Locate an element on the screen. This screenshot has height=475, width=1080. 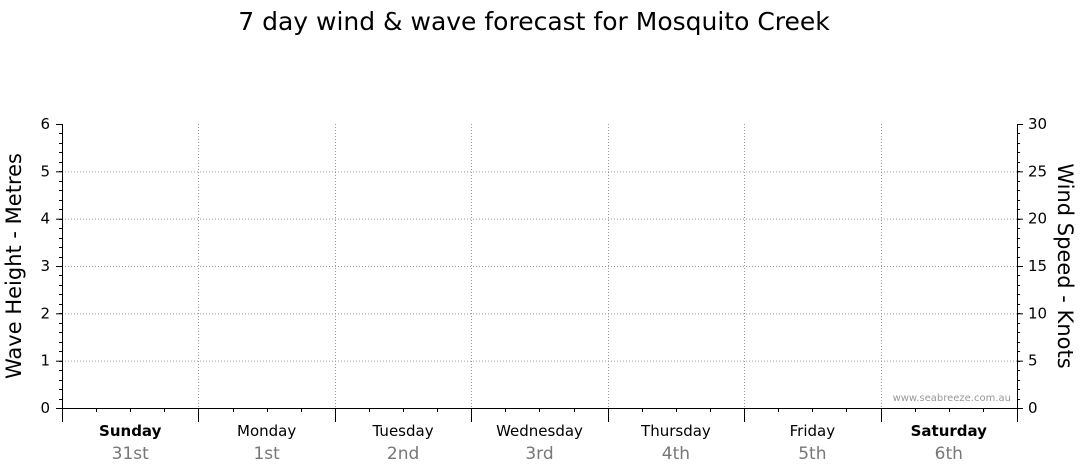
right-tick-label: 20 is located at coordinates (1037, 219).